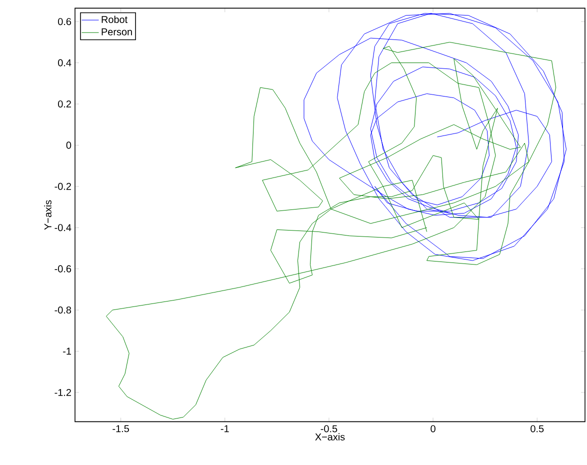  Describe the element at coordinates (62, 186) in the screenshot. I see `y-tick-label: -0.2` at that location.